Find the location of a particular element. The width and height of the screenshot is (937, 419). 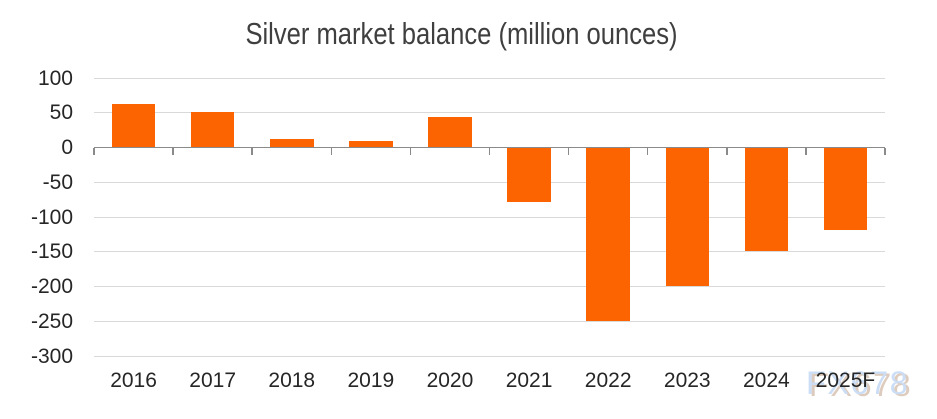

watermark-text: FX678 is located at coordinates (858, 383).